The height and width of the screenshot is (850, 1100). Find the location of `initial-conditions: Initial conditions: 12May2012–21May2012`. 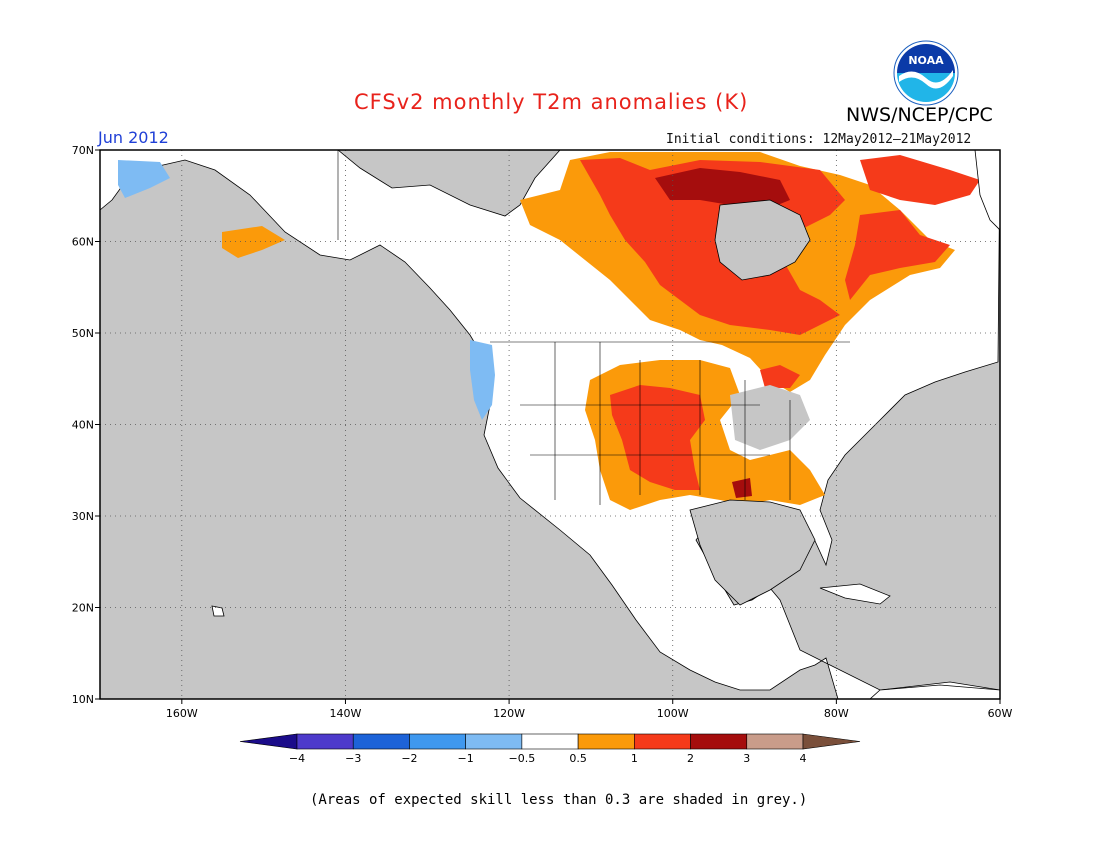

initial-conditions: Initial conditions: 12May2012–21May2012 is located at coordinates (819, 139).